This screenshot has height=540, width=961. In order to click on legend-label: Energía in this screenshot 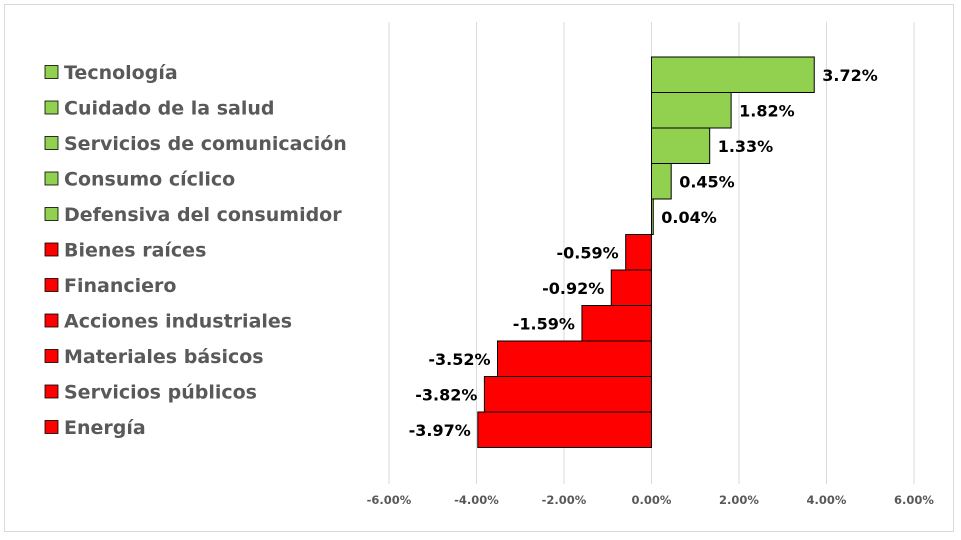, I will do `click(105, 428)`.